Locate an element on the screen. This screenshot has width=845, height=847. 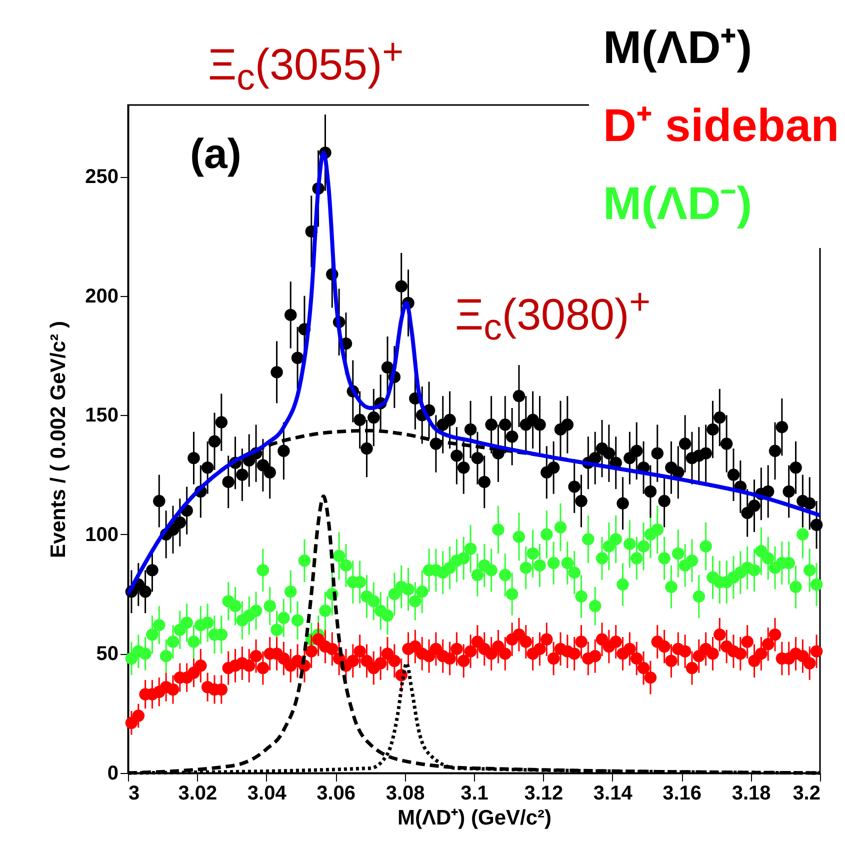
text: M(ΛD⁺) is located at coordinates (678, 47).